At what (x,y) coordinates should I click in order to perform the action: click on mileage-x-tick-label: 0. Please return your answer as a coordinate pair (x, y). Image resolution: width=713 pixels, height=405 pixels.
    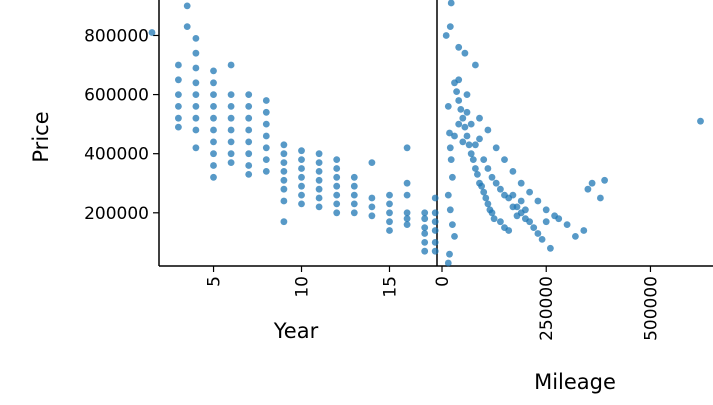
    Looking at the image, I should click on (443, 281).